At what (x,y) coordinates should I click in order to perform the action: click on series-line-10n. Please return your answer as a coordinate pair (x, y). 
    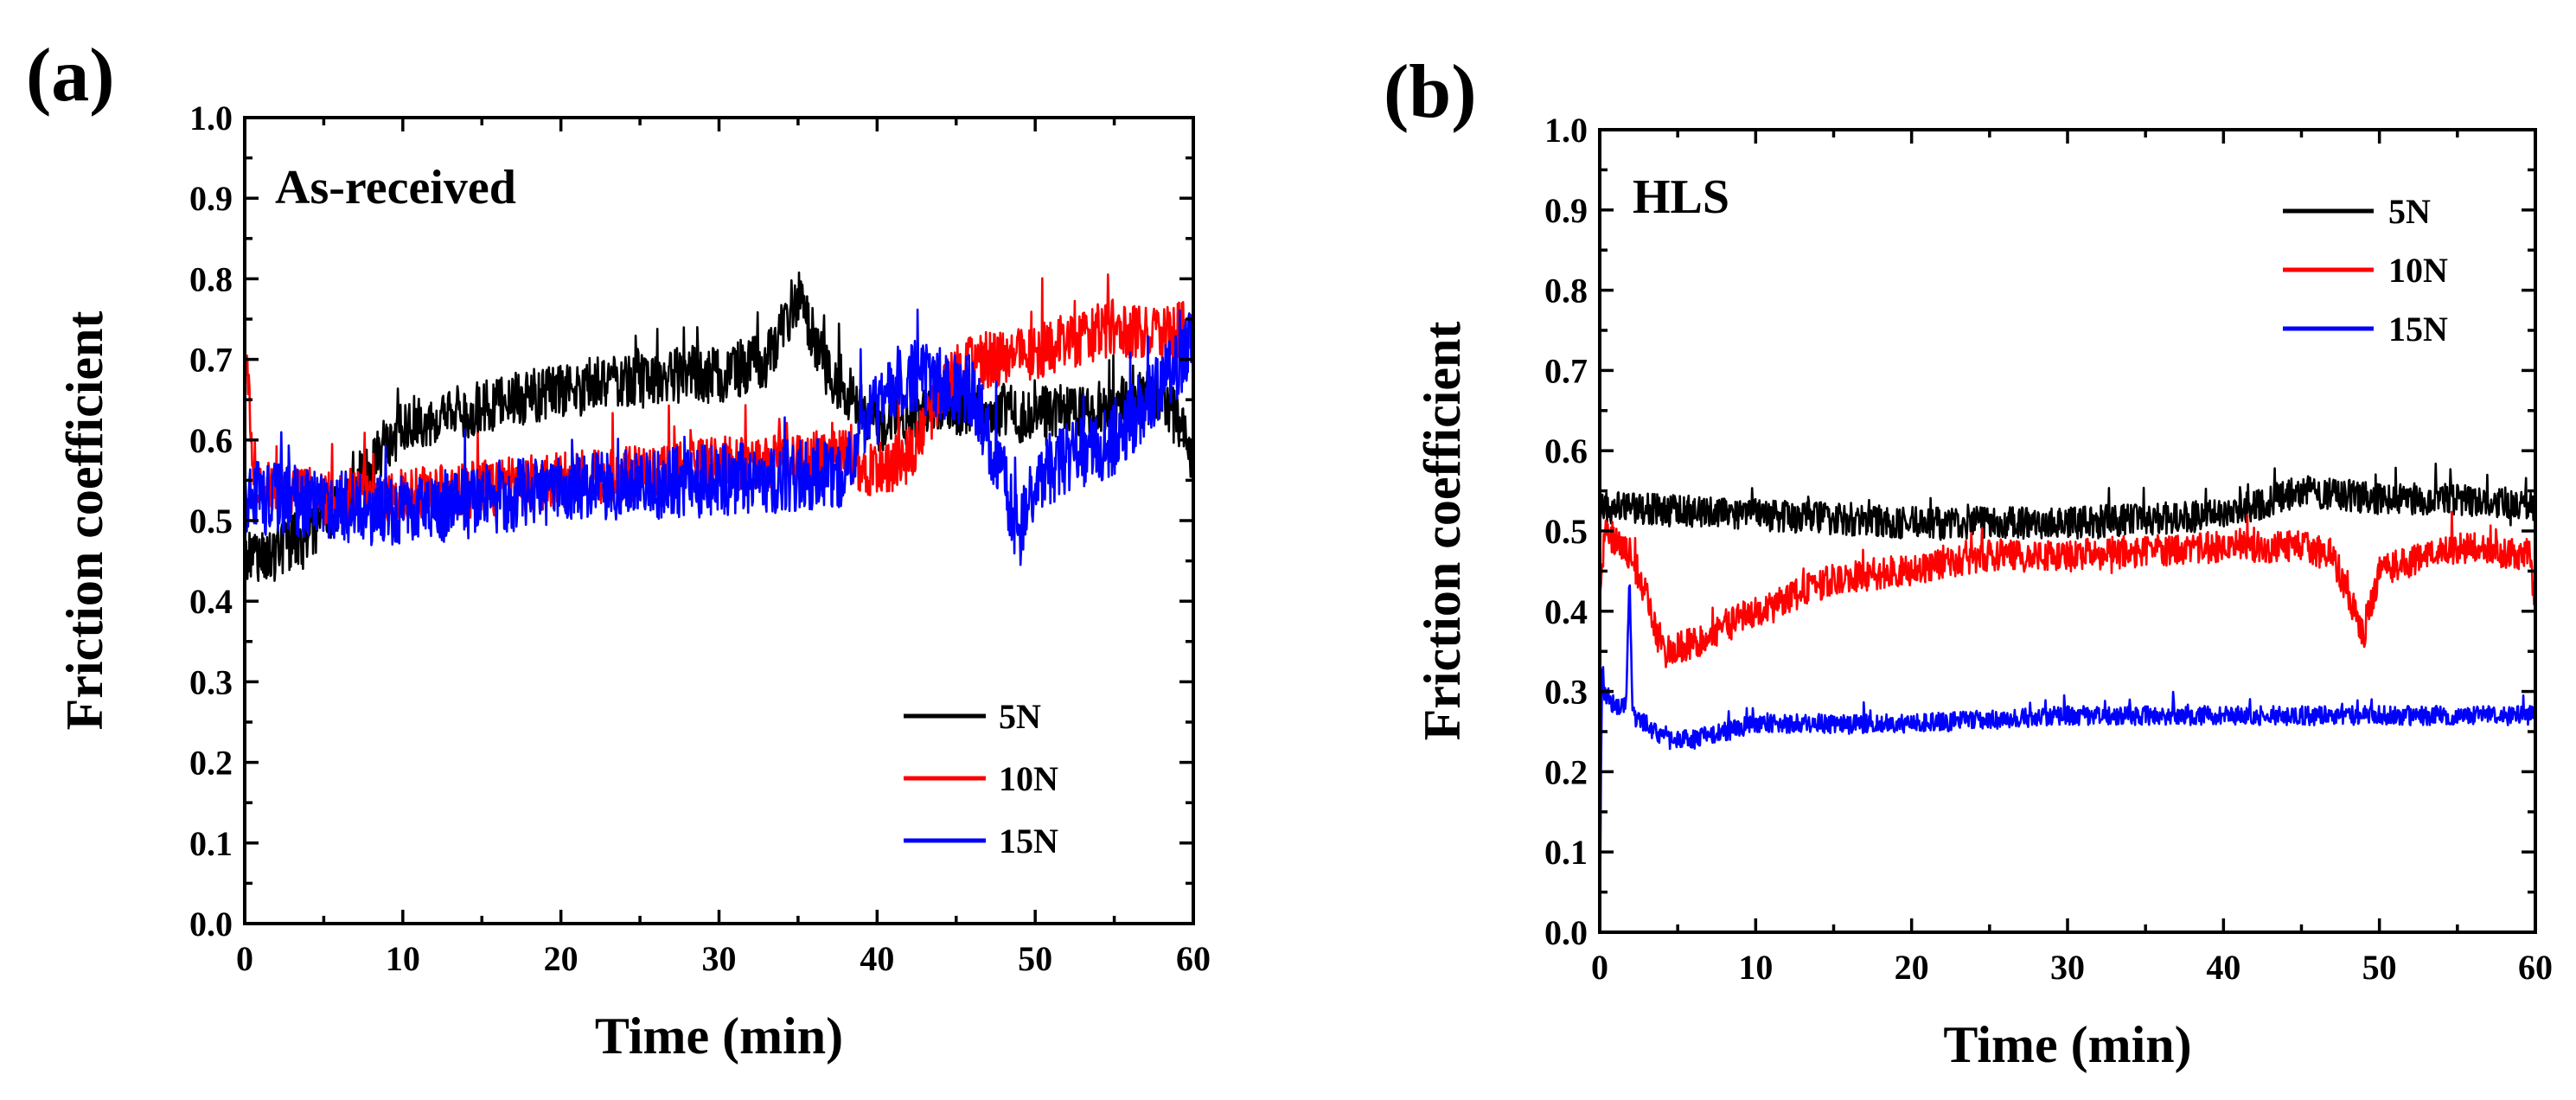
    Looking at the image, I should click on (2067, 589).